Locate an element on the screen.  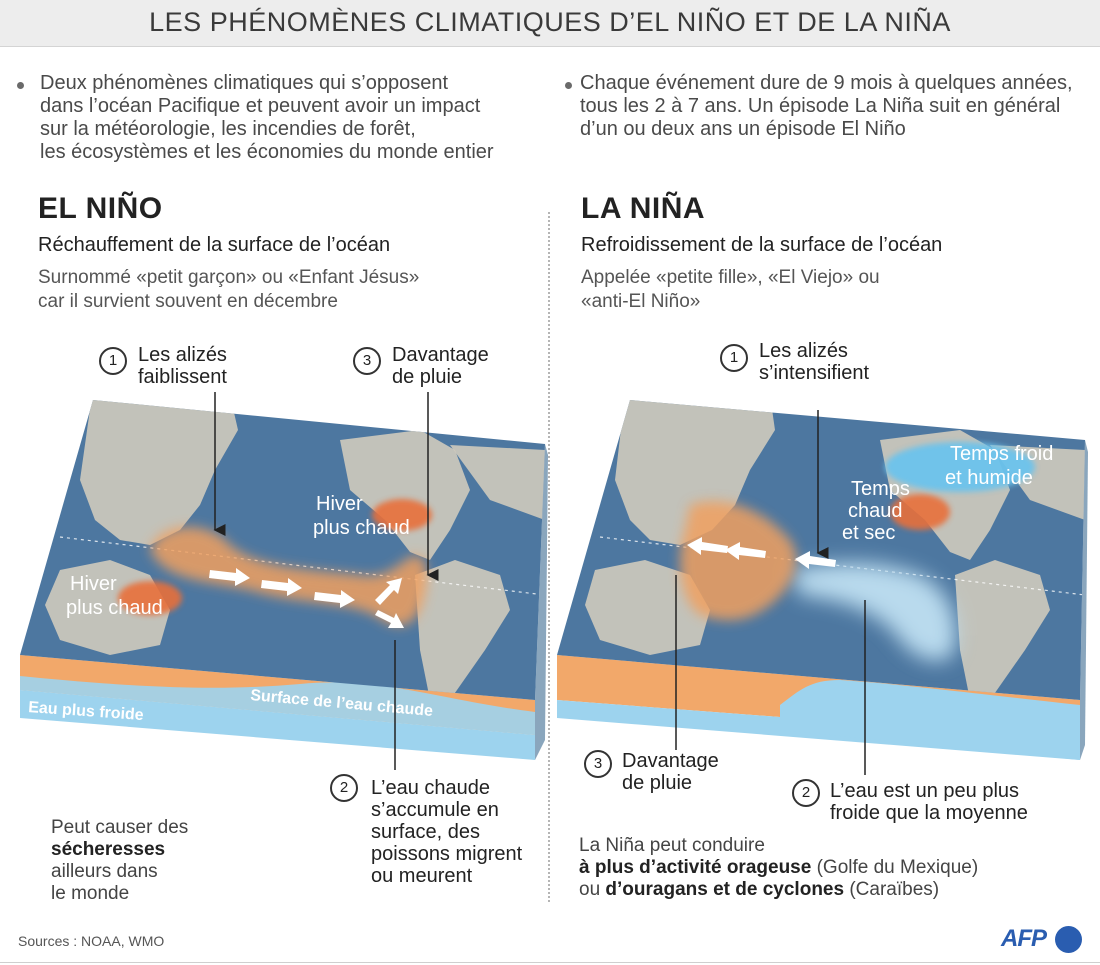
callout-strong-trade-winds: Les alizés s’intensifient is located at coordinates (814, 362).